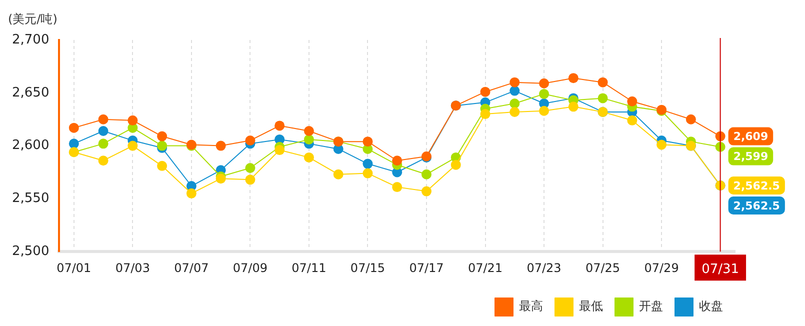 This screenshot has height=326, width=805. I want to click on data-label: 2,609, so click(750, 137).